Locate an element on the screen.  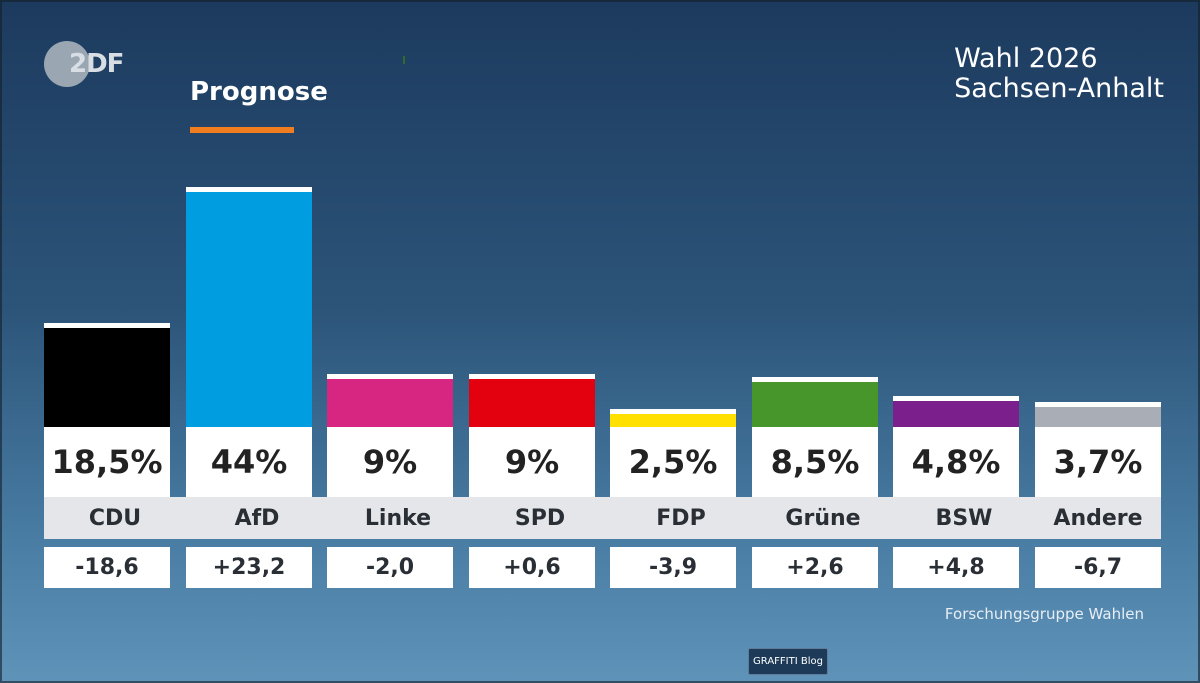
bar-fdp is located at coordinates (673, 420).